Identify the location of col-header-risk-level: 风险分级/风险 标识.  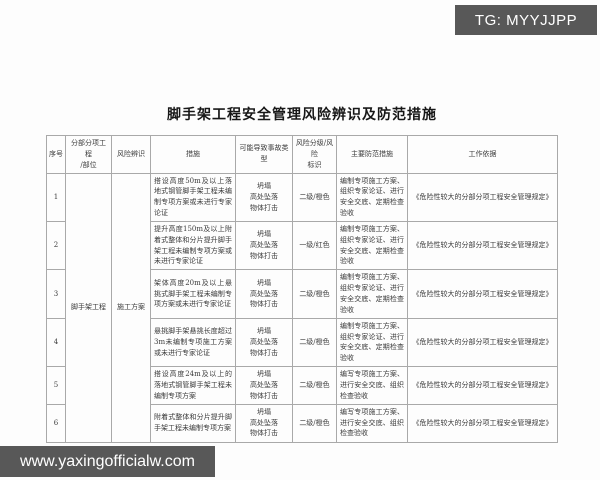
(314, 154).